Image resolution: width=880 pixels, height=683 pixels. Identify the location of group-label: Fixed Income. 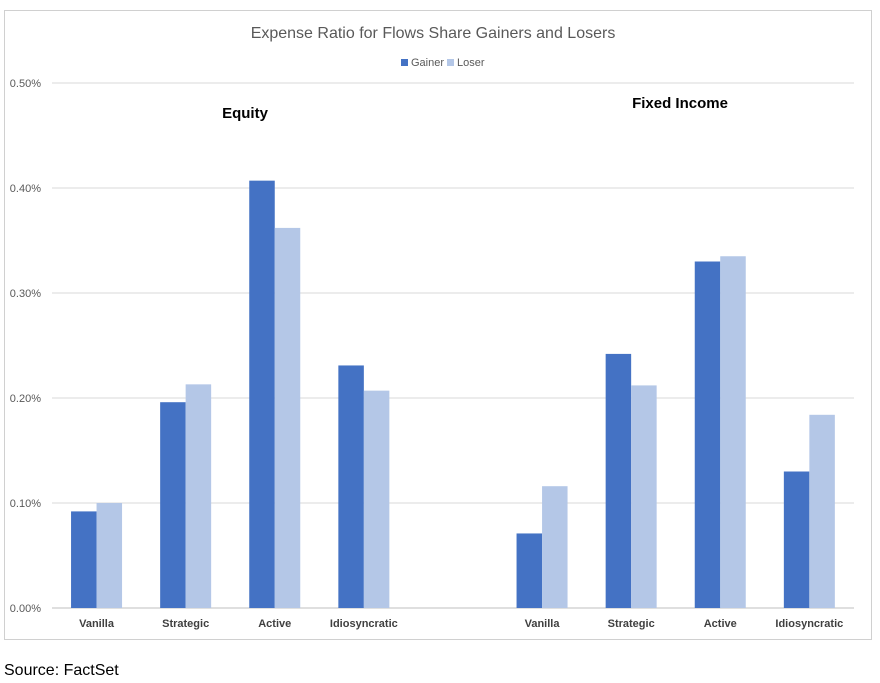
(680, 103).